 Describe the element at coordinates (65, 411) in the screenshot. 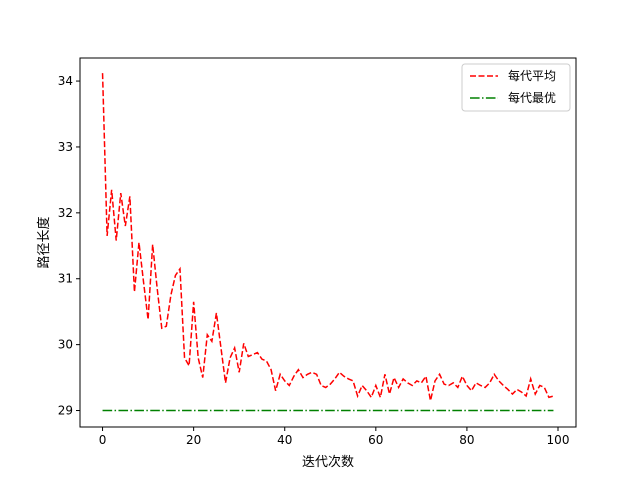

I see `y-tick-label: 29` at that location.